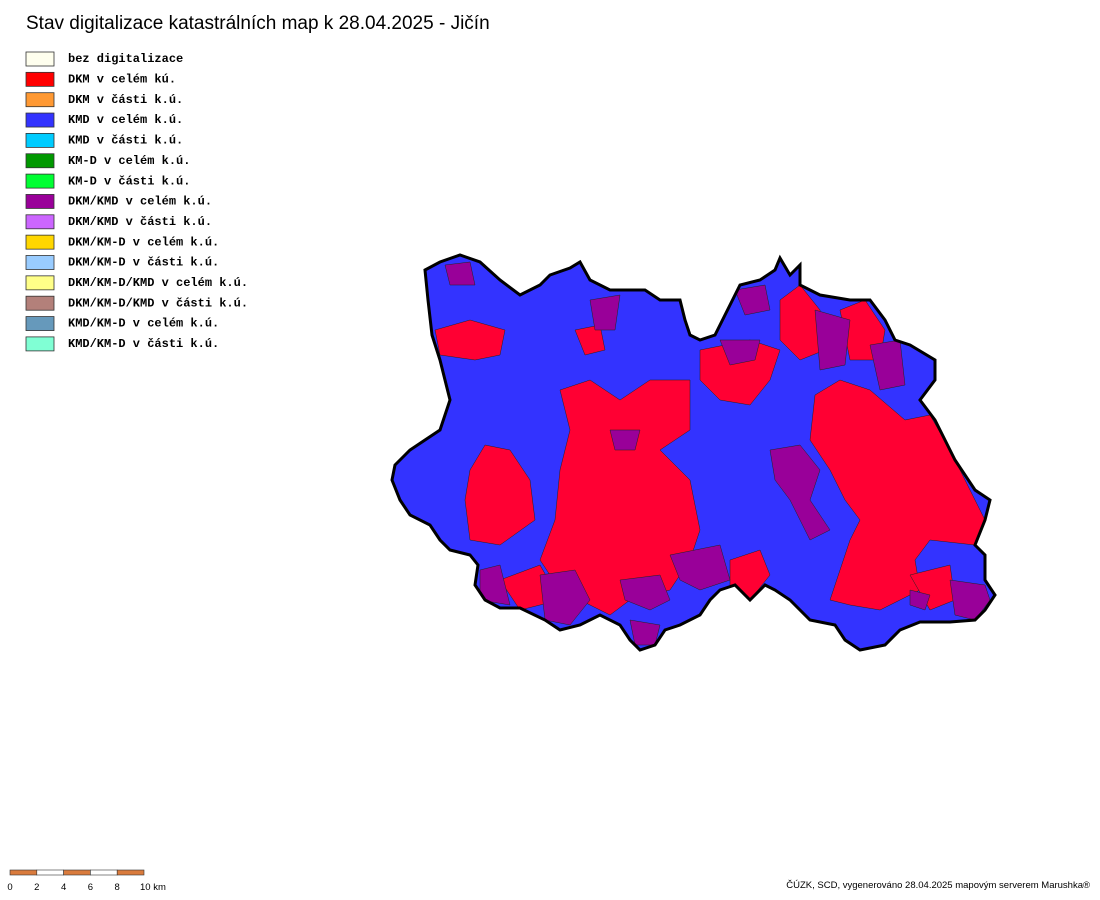 The image size is (1100, 900). I want to click on legend-label: DKM/KM-D v celém k.ú., so click(143, 242).